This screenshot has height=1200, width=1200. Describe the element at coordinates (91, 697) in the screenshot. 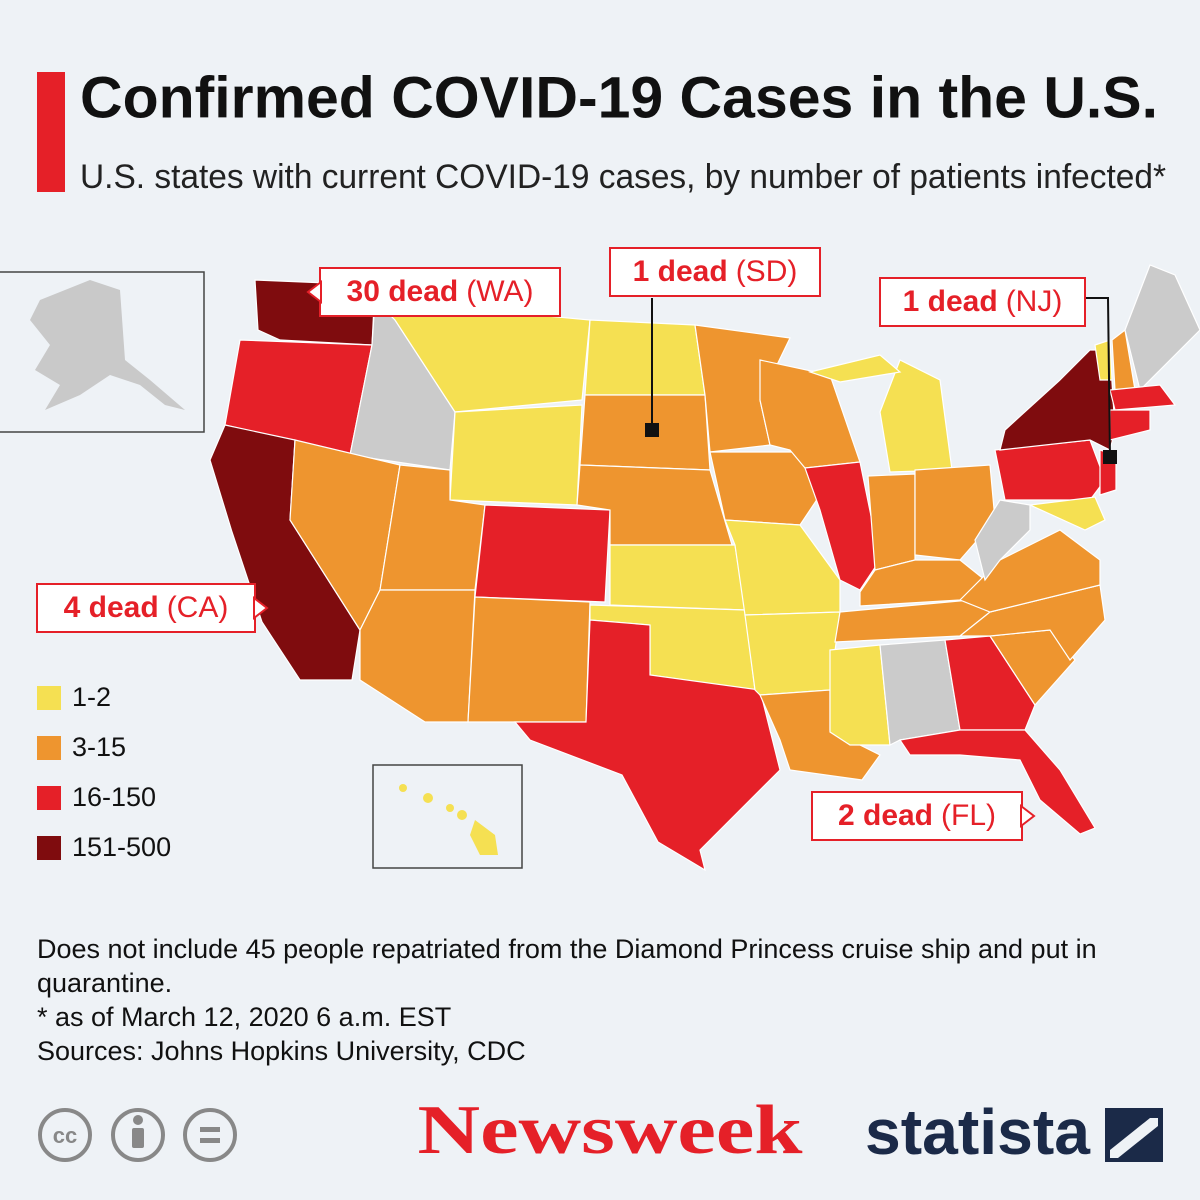

I see `legend-label: 1-2` at that location.